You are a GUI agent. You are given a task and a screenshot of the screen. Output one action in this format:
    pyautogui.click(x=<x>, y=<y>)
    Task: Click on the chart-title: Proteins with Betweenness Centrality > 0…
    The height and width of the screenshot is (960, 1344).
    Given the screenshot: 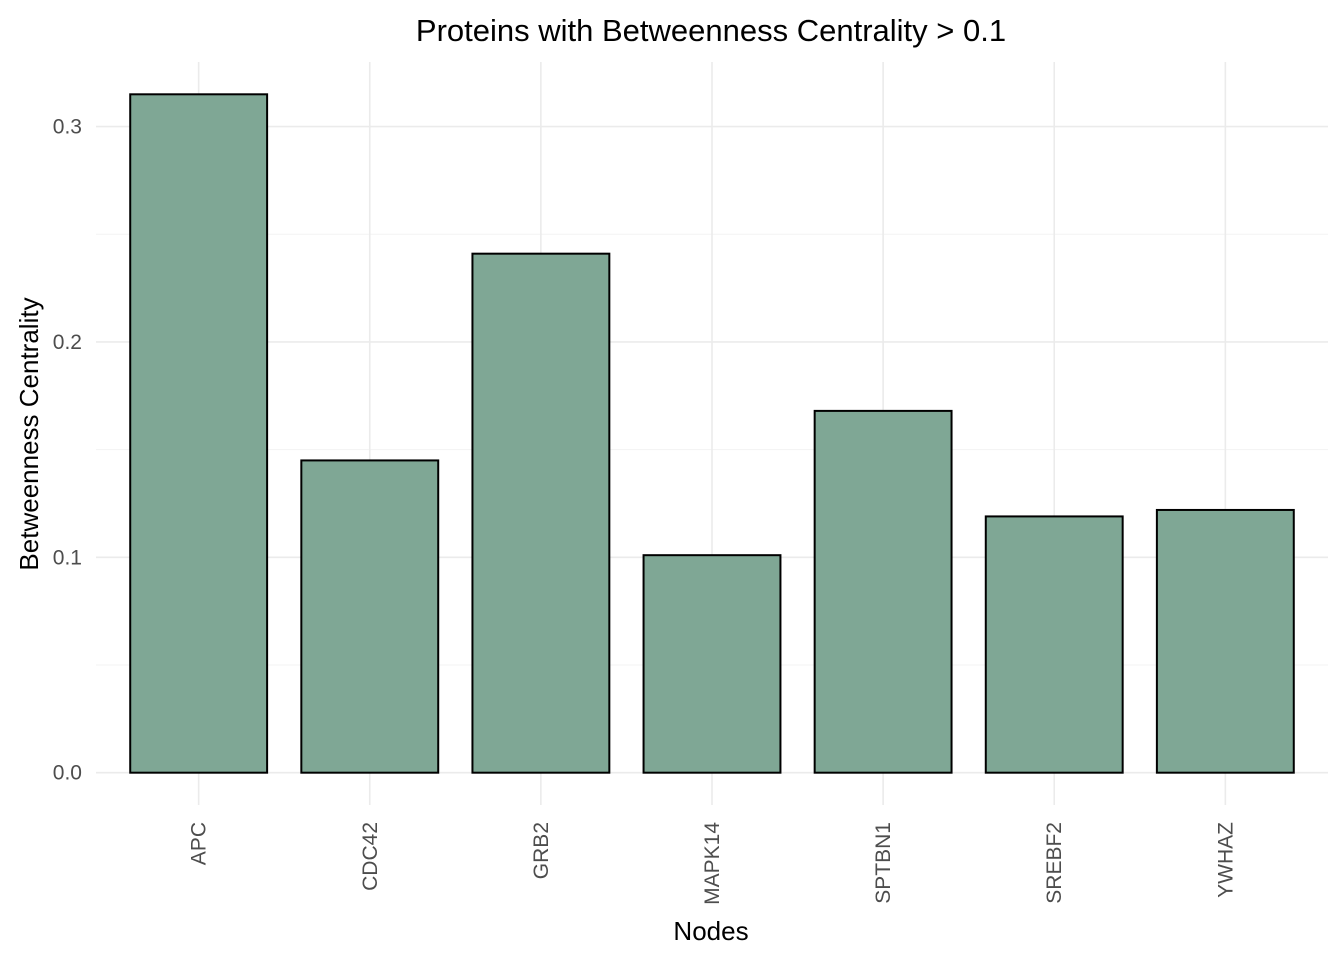 What is the action you would take?
    pyautogui.click(x=711, y=30)
    